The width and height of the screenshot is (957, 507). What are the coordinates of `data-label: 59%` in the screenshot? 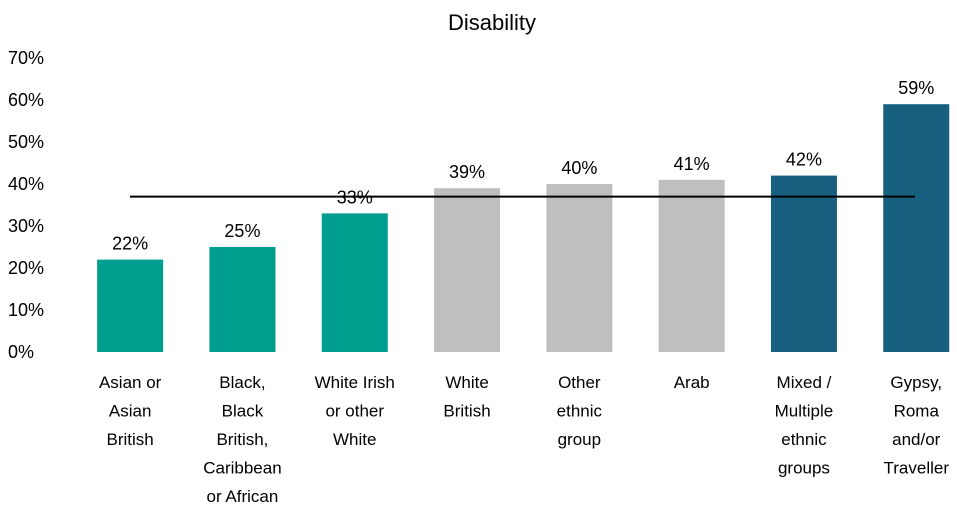 It's located at (916, 88).